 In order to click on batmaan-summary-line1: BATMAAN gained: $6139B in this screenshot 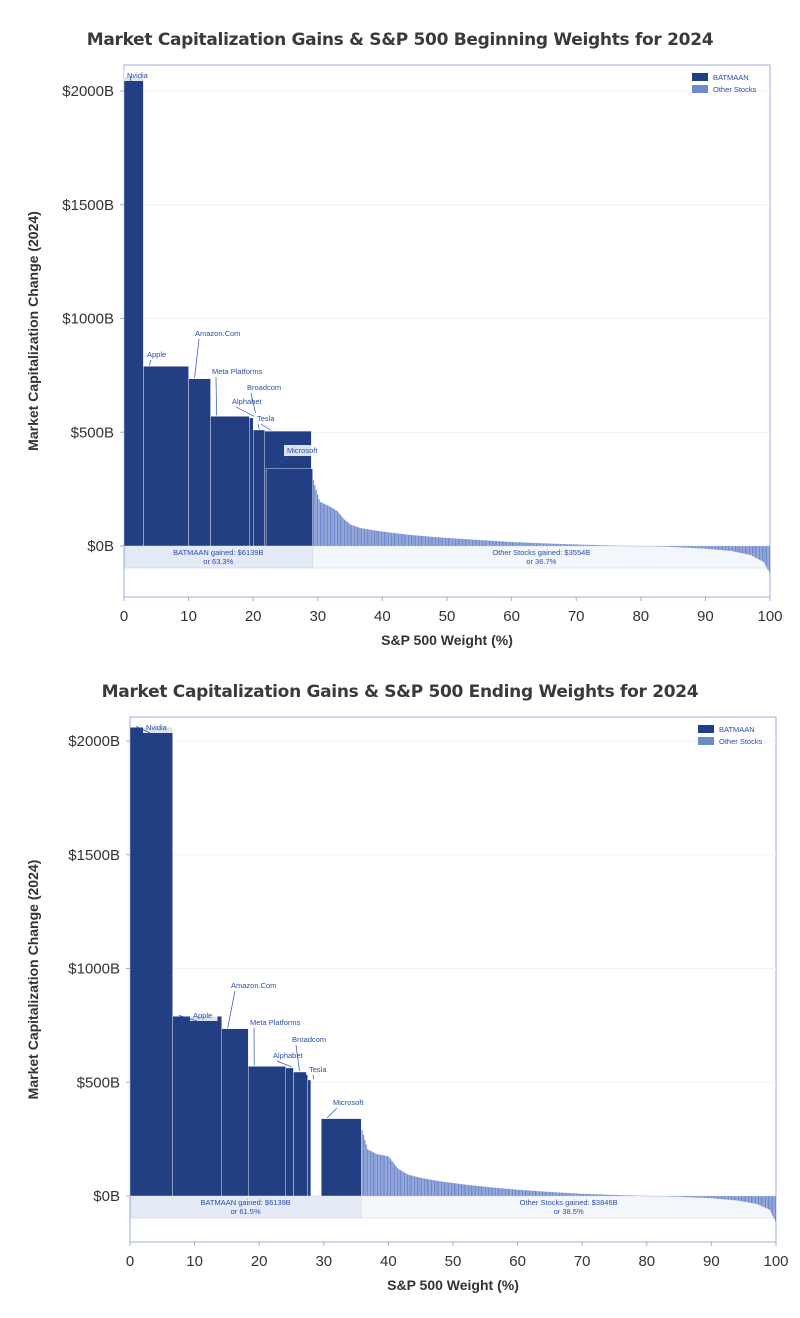, I will do `click(218, 552)`.